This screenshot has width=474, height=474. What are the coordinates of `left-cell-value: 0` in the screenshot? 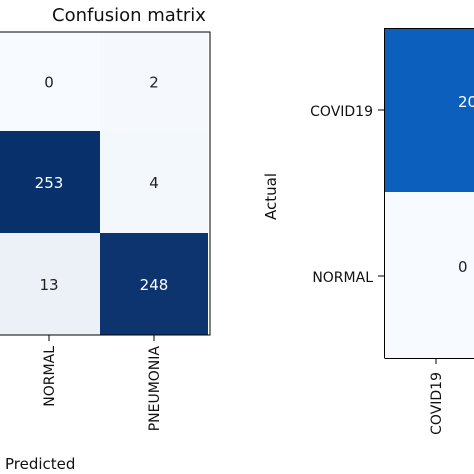 It's located at (49, 83).